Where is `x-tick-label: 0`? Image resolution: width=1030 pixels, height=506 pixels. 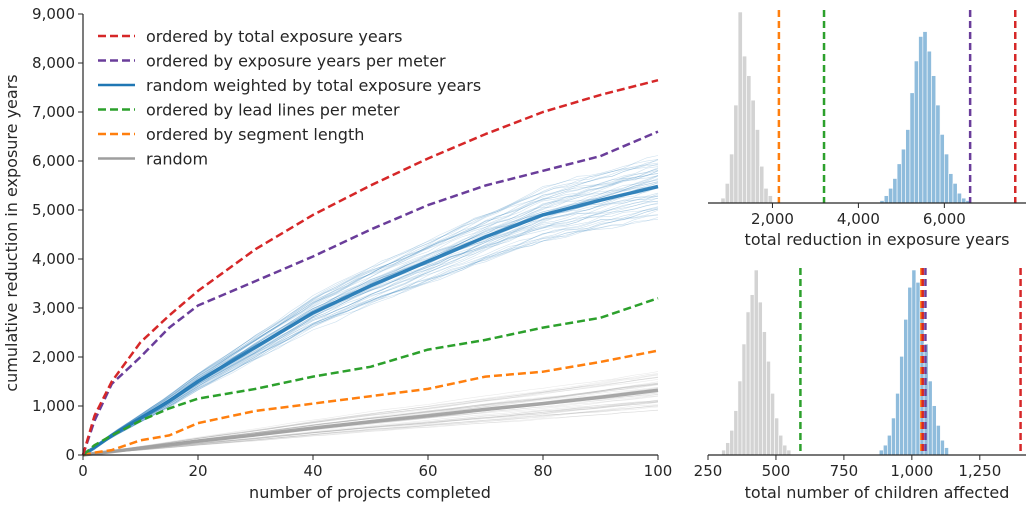 x-tick-label: 0 is located at coordinates (83, 471).